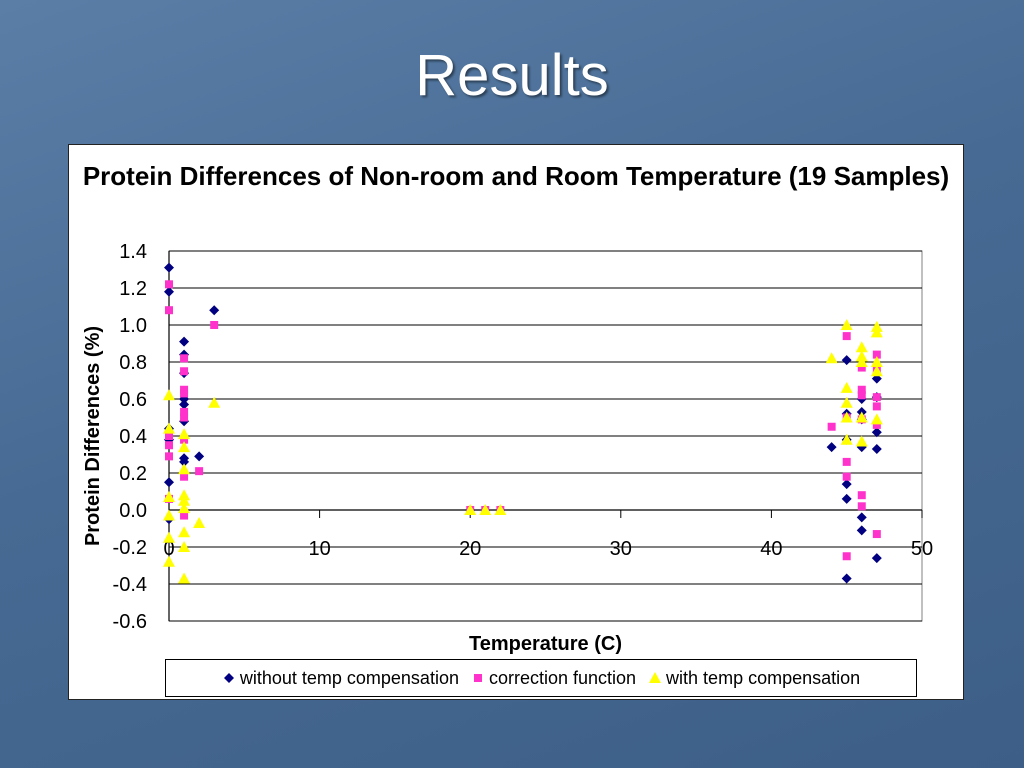 This screenshot has height=768, width=1024. Describe the element at coordinates (763, 677) in the screenshot. I see `legend-label: with temp compensation` at that location.